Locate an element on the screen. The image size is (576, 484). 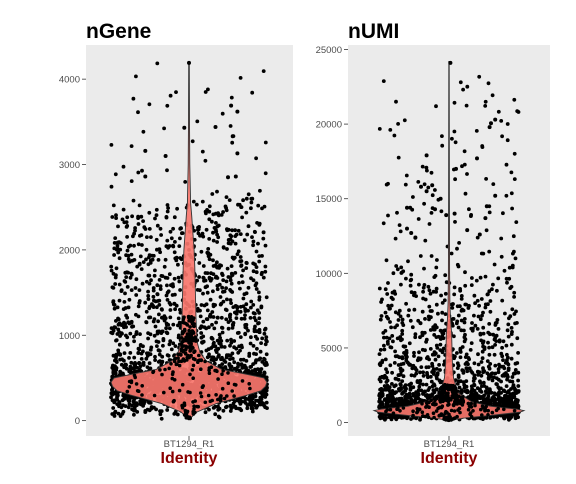
y-tick-label: 4000 is located at coordinates (69, 80).